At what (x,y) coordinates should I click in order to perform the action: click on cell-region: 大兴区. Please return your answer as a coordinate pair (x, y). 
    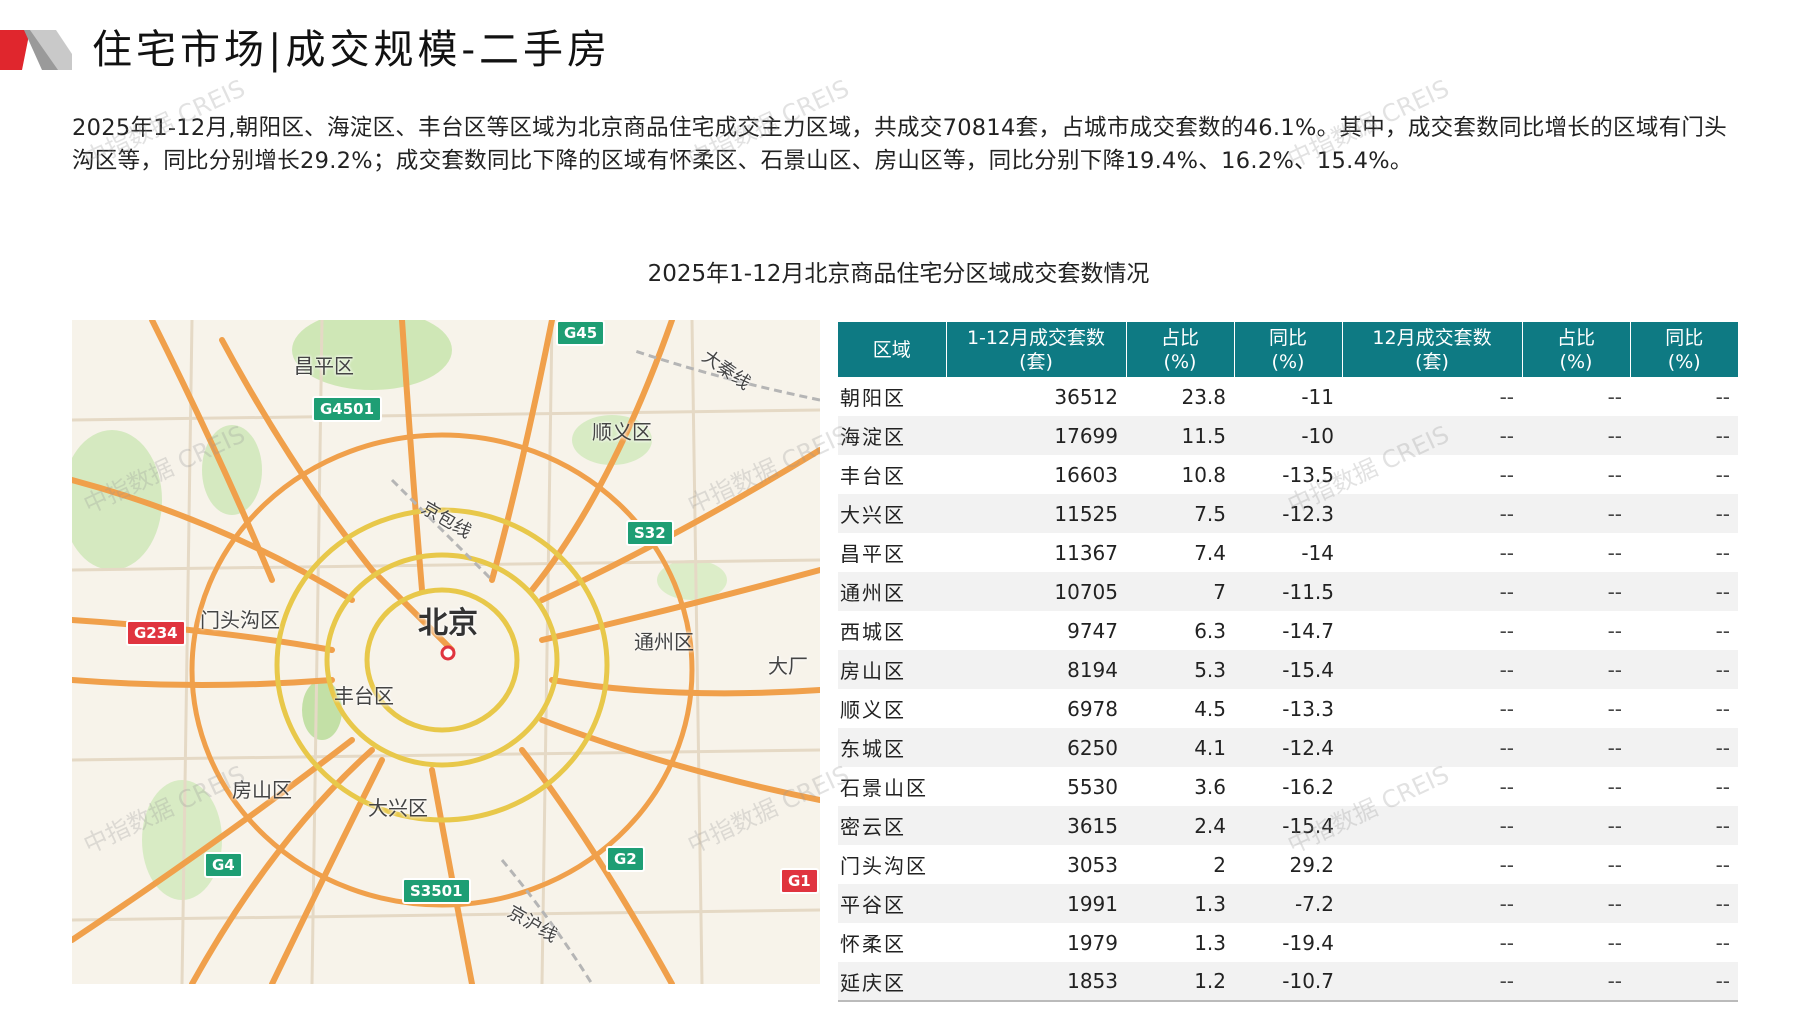
    Looking at the image, I should click on (892, 513).